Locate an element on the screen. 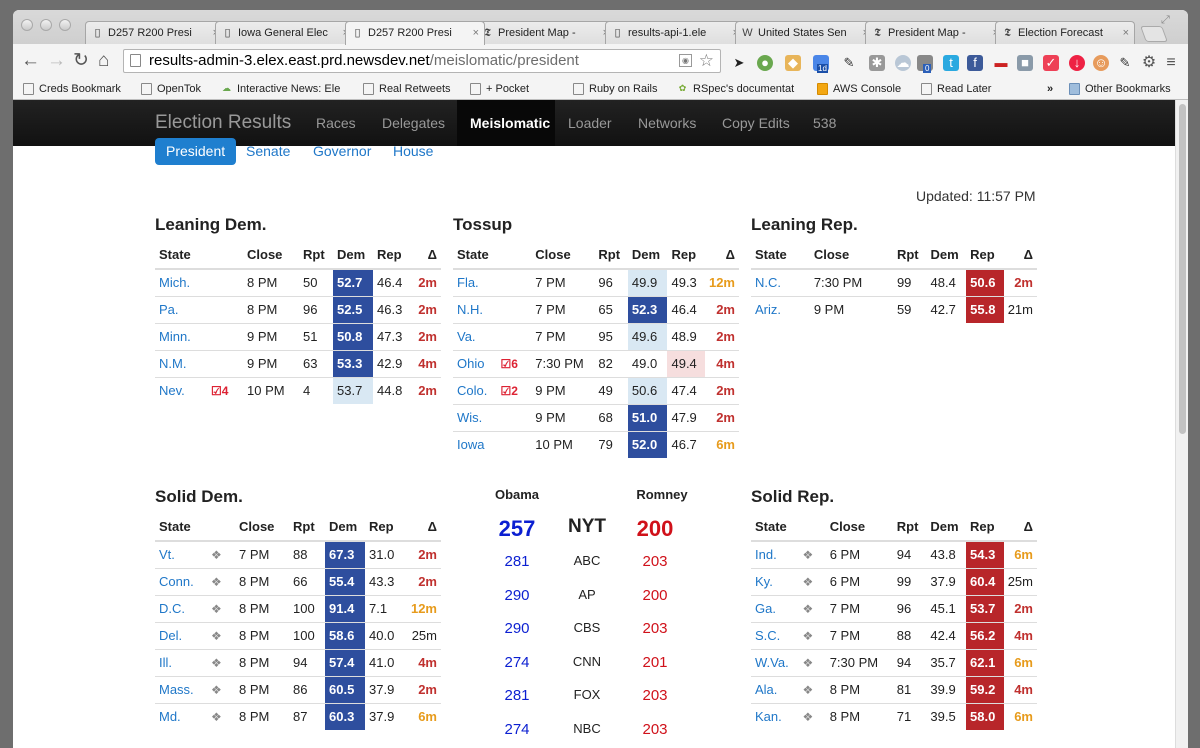 The width and height of the screenshot is (1200, 748). state-link: Fla. is located at coordinates (468, 283).